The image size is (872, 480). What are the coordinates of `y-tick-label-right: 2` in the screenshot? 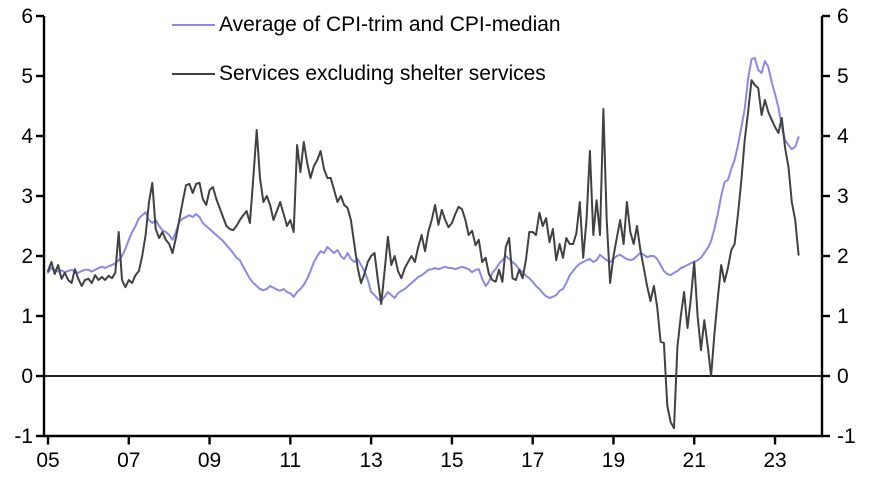 It's located at (843, 256).